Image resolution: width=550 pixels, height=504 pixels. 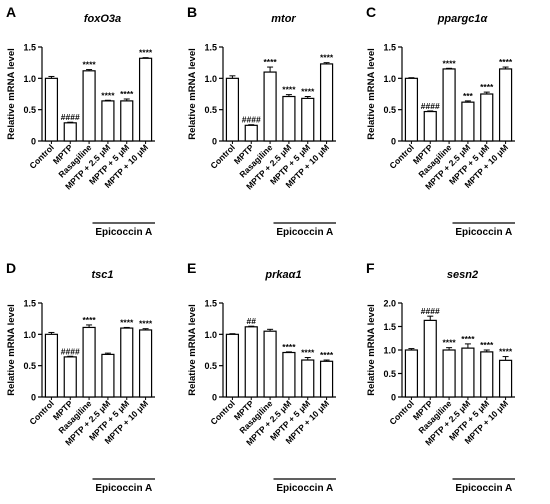 I want to click on panel-letter: F, so click(x=370, y=268).